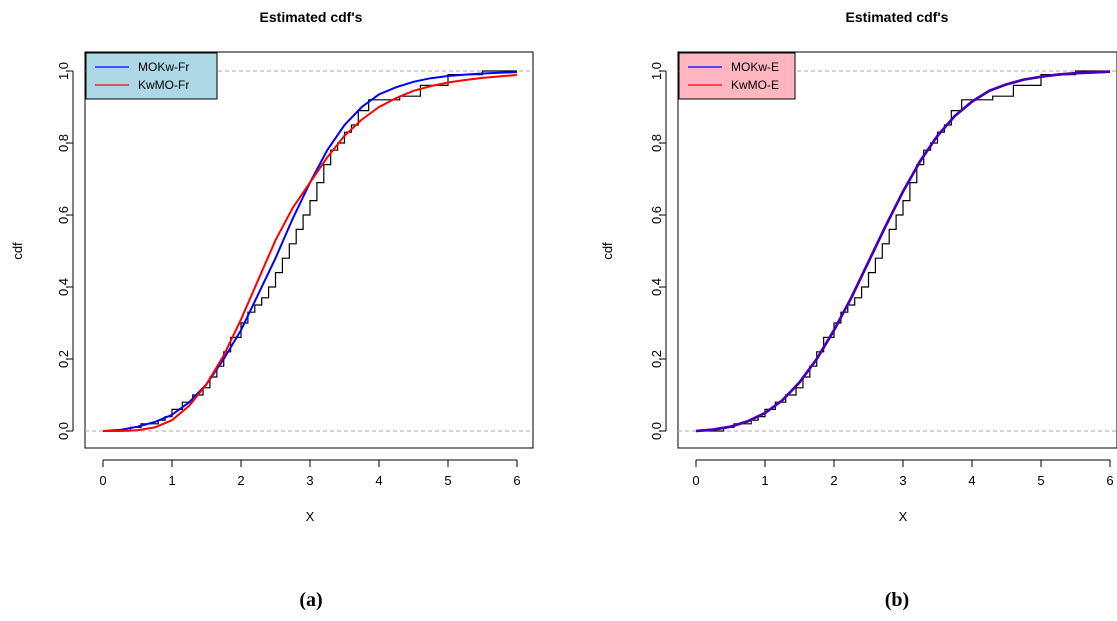  Describe the element at coordinates (163, 85) in the screenshot. I see `legend-label-kwmo-fr: KwMO-Fr` at that location.